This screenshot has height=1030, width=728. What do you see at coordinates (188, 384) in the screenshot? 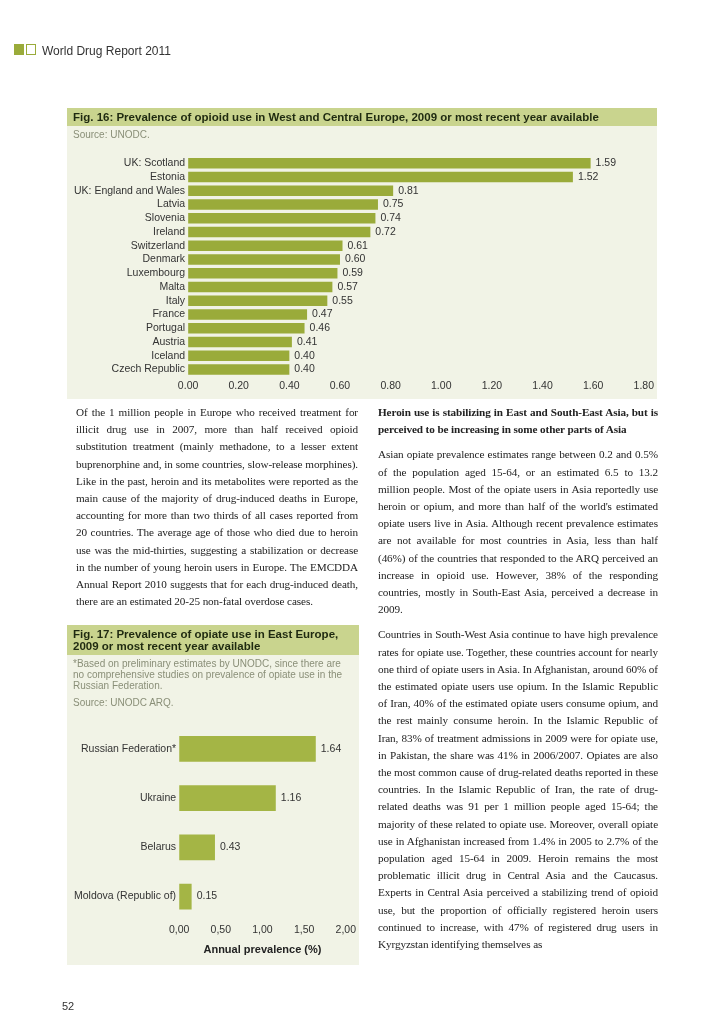
I see `x-tick-label: 0.00` at bounding box center [188, 384].